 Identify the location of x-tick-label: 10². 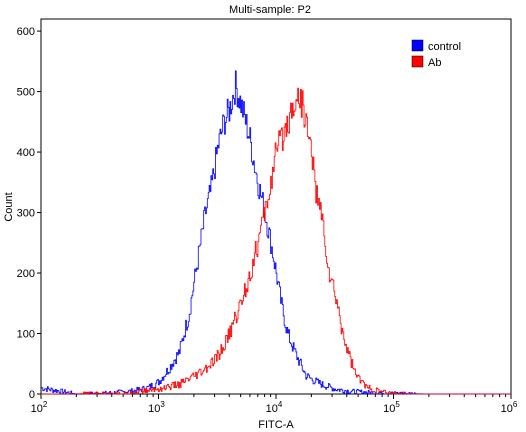
(39, 407).